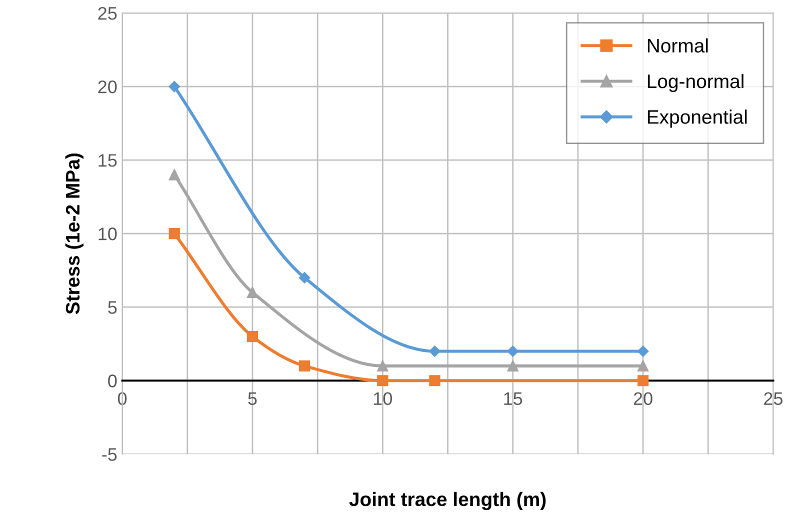  Describe the element at coordinates (107, 160) in the screenshot. I see `y-tick-label: 15` at that location.